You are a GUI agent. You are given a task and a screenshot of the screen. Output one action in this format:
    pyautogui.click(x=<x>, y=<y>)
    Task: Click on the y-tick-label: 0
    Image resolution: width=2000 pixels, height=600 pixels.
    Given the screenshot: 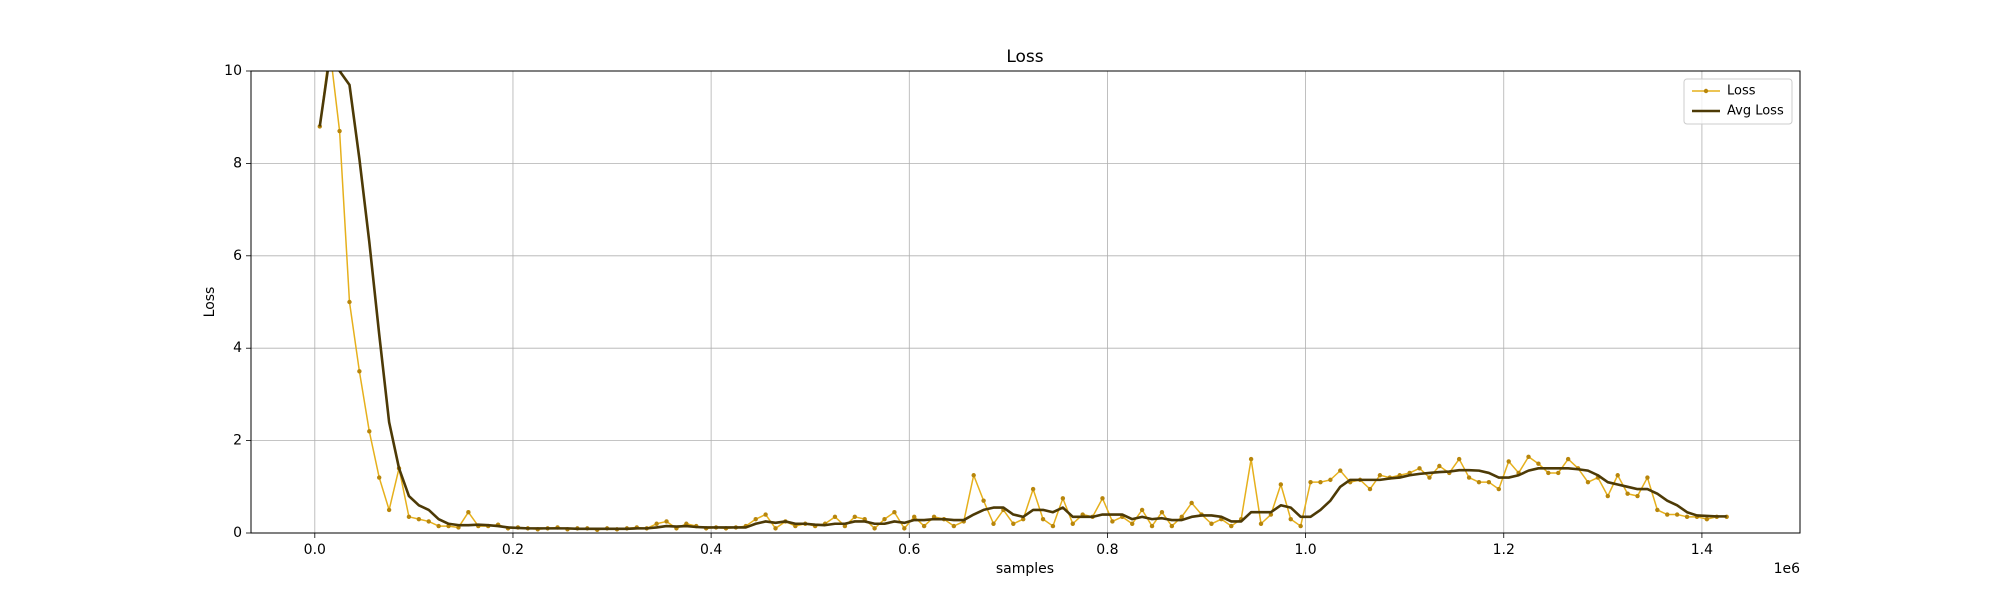 What is the action you would take?
    pyautogui.click(x=237, y=533)
    